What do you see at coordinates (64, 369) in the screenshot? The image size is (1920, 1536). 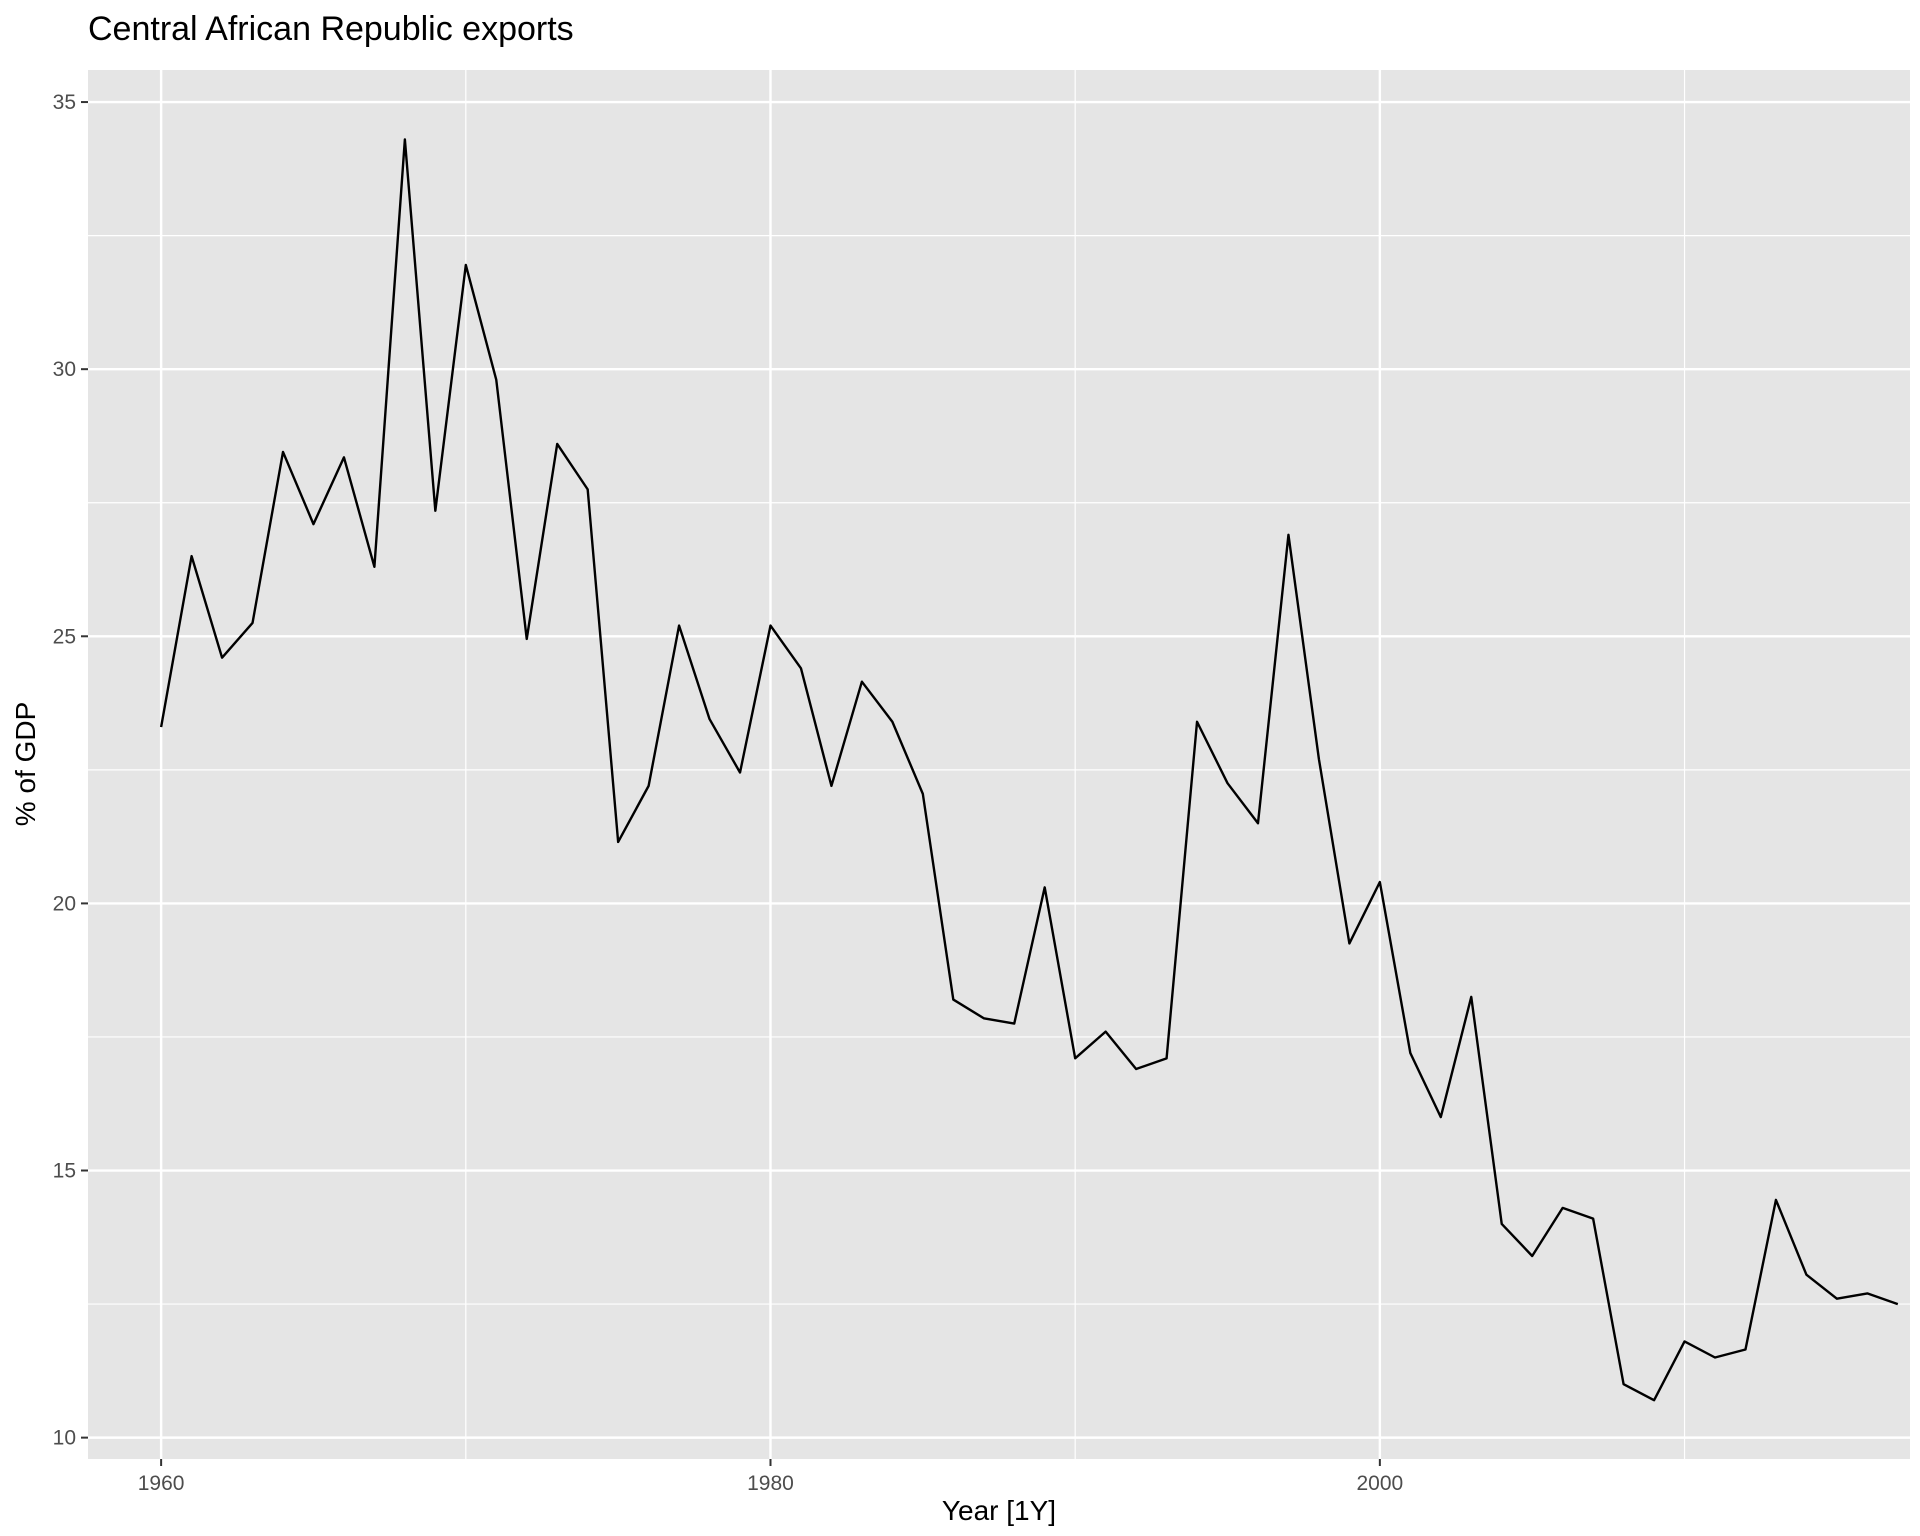 I see `y-tick-label: 30` at bounding box center [64, 369].